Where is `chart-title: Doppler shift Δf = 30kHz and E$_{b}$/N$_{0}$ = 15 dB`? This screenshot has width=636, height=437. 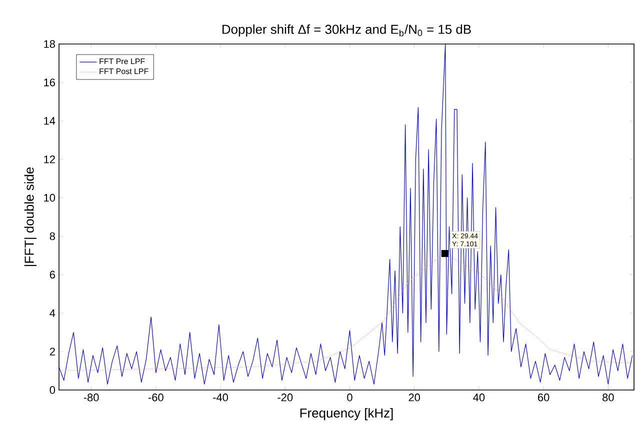
chart-title: Doppler shift Δf = 30kHz and E$_{b}$/N$_{0}$ = 15 dB is located at coordinates (346, 30).